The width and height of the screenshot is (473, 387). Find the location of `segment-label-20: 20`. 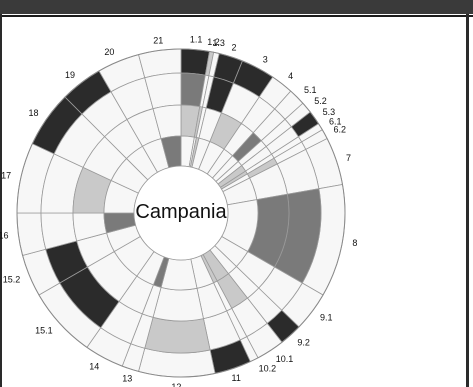

segment-label-20: 20 is located at coordinates (109, 52).